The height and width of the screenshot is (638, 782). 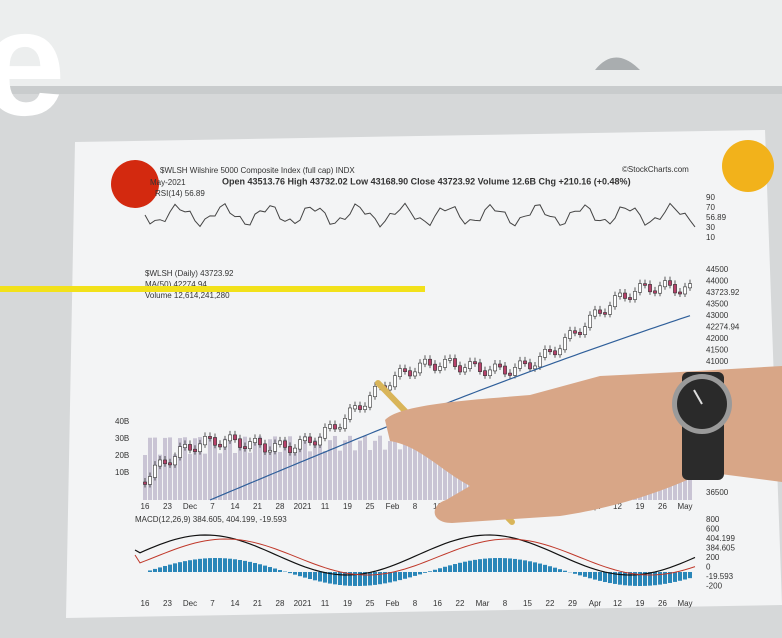 What do you see at coordinates (325, 506) in the screenshot?
I see `date-label: 11` at bounding box center [325, 506].